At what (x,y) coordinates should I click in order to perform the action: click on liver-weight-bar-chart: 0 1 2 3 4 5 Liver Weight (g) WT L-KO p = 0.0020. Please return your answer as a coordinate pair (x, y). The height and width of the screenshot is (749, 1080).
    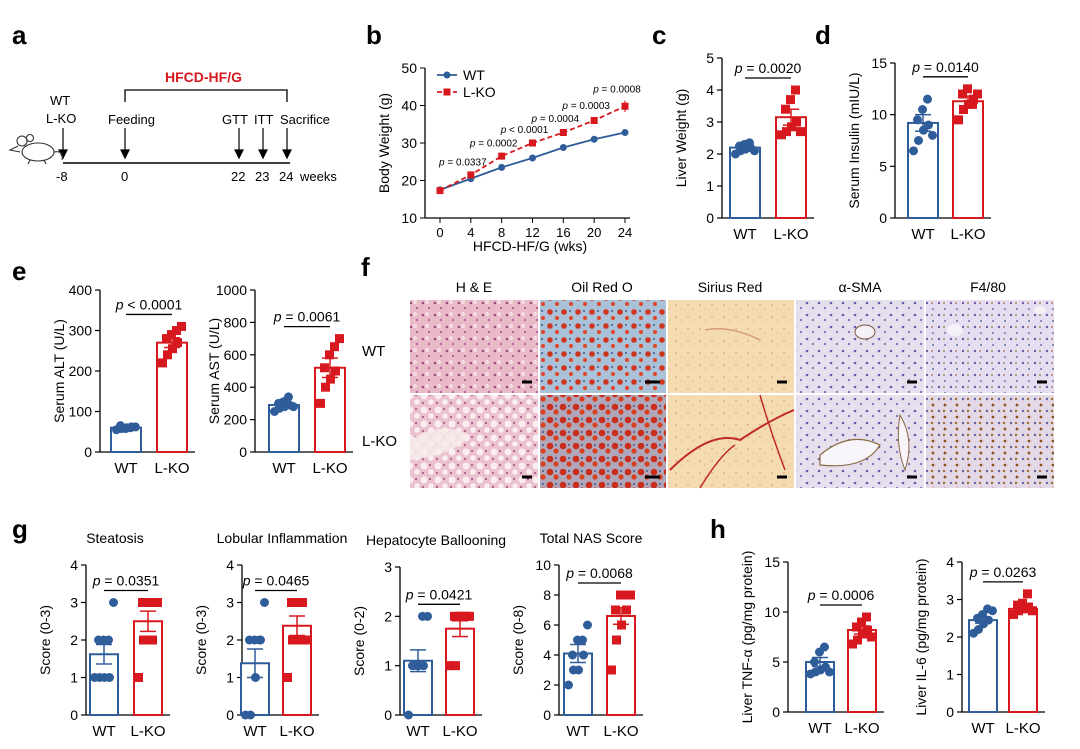
    Looking at the image, I should click on (743, 146).